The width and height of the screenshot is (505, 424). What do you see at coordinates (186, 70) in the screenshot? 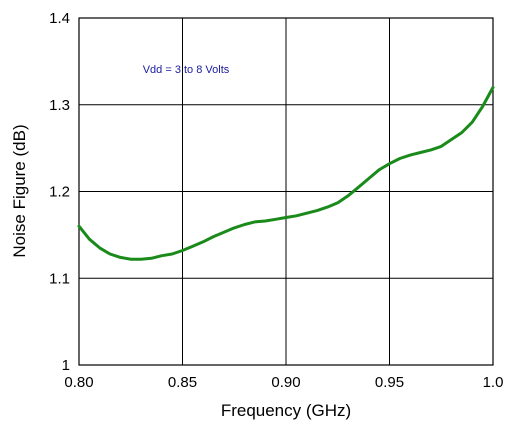
I see `annotation-label: Vdd = 3 to 8 Volts` at bounding box center [186, 70].